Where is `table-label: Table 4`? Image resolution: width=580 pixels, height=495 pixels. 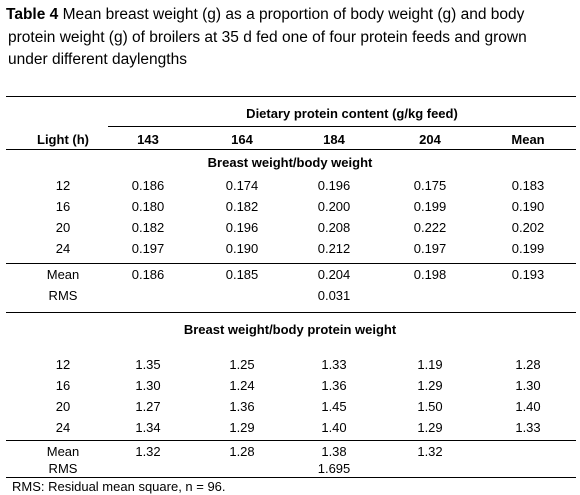
table-label: Table 4 is located at coordinates (32, 14).